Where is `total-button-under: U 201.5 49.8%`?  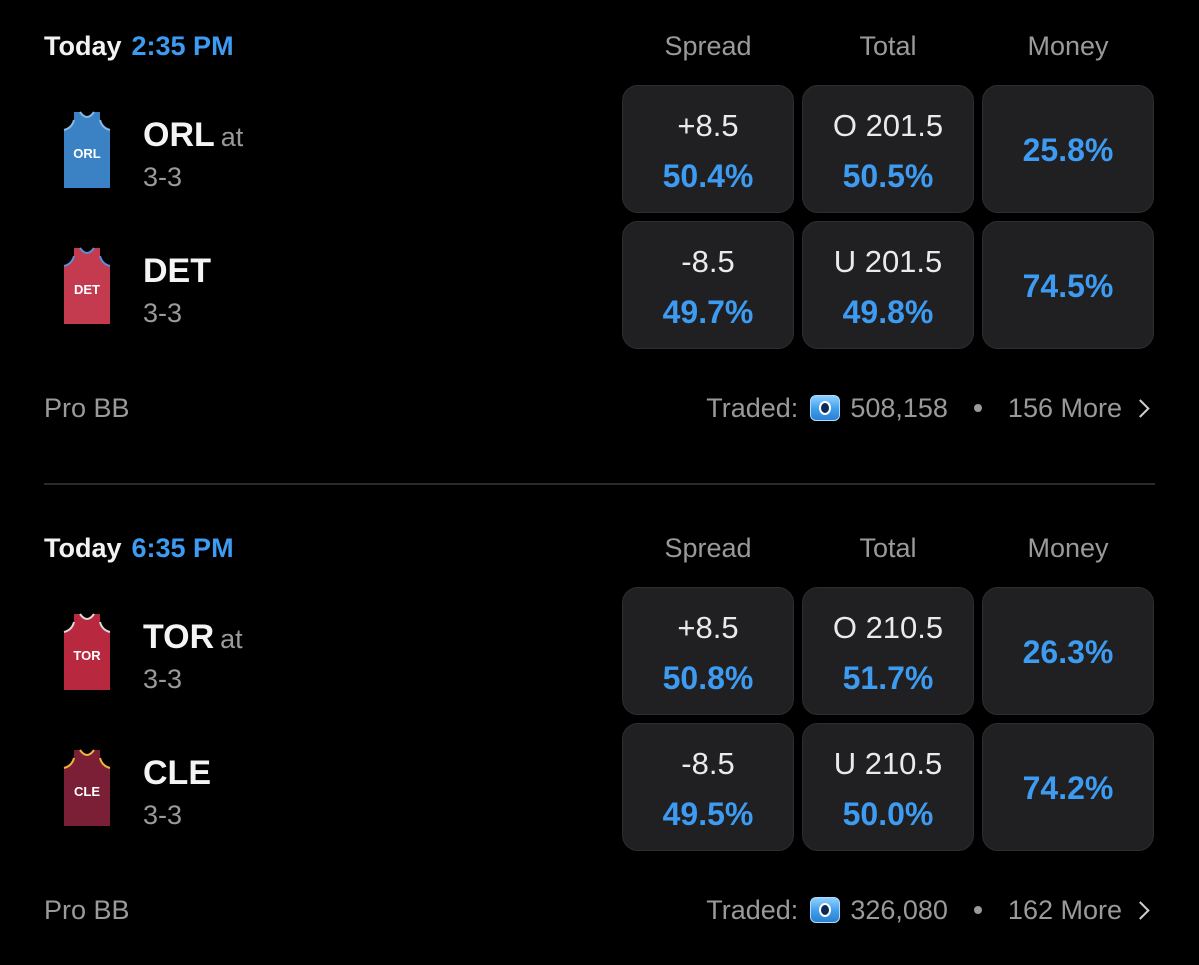
total-button-under: U 201.5 49.8% is located at coordinates (888, 285).